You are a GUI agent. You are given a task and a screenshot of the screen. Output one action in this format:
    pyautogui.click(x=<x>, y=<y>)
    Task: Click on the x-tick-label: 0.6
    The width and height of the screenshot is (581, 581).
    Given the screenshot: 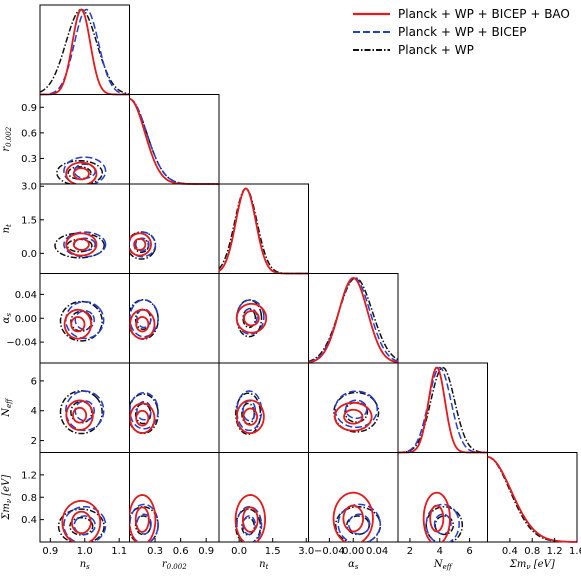 What is the action you would take?
    pyautogui.click(x=181, y=551)
    